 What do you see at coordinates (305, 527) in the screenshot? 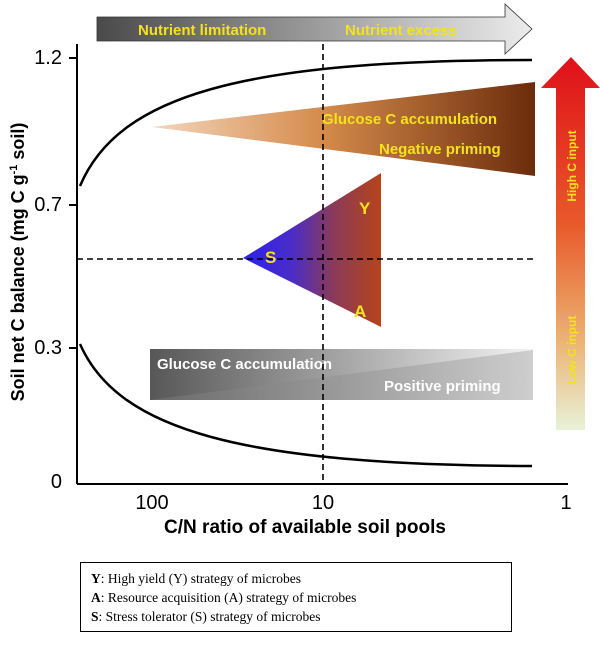
I see `x-axis-title: C/N ratio of available soil pools` at bounding box center [305, 527].